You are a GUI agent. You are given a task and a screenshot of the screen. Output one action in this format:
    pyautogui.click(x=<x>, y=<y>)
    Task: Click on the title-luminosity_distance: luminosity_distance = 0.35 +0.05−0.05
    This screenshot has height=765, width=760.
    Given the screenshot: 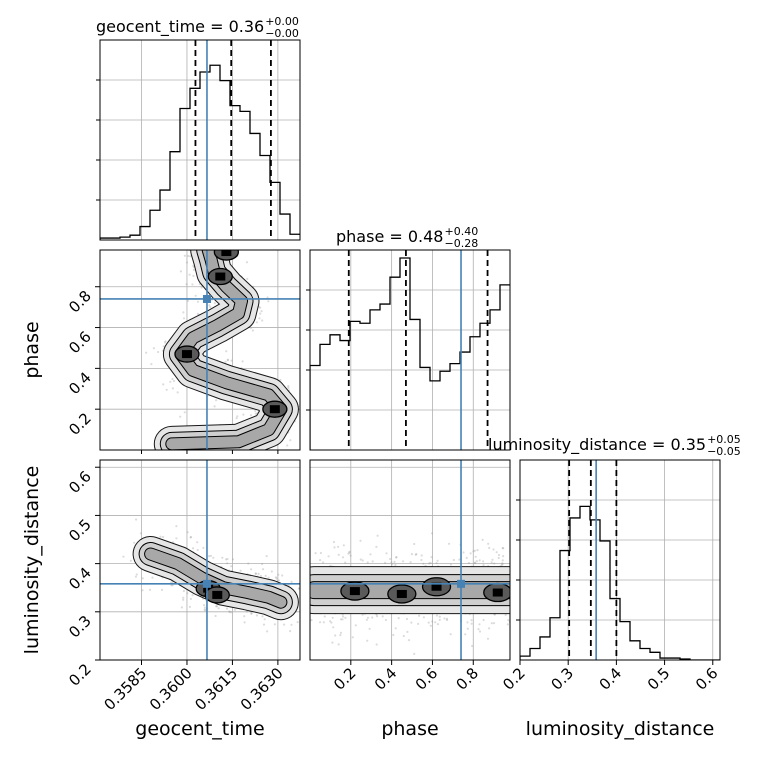 What is the action you would take?
    pyautogui.click(x=614, y=445)
    